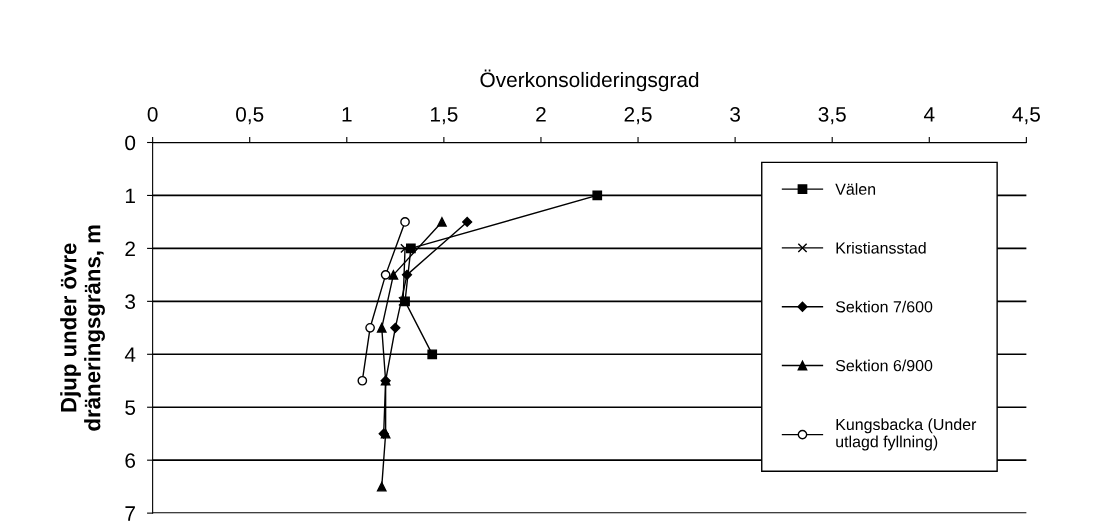  Describe the element at coordinates (735, 114) in the screenshot. I see `x-tick-label: 3` at that location.